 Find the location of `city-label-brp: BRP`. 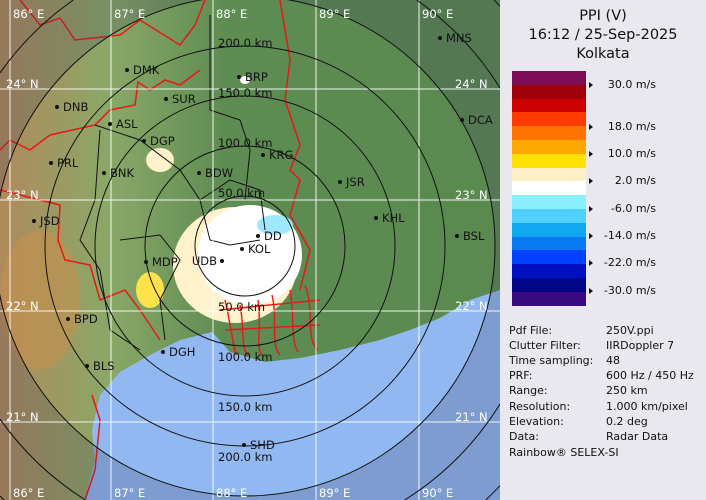

city-label-brp: BRP is located at coordinates (256, 77).